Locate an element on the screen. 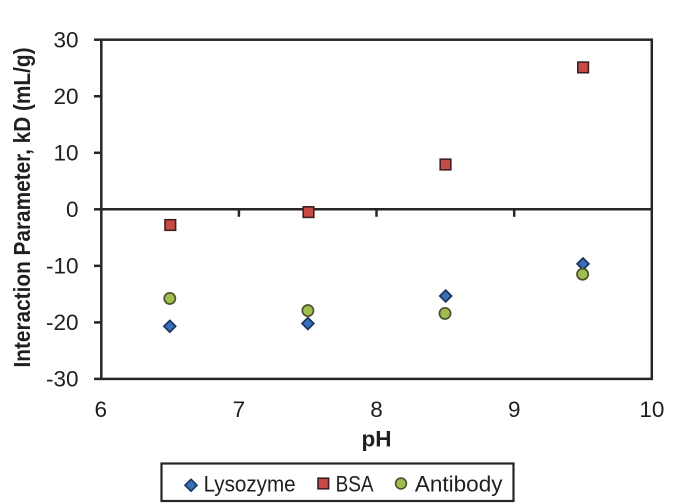 This screenshot has width=680, height=504. svg-text: 20 is located at coordinates (65, 96).